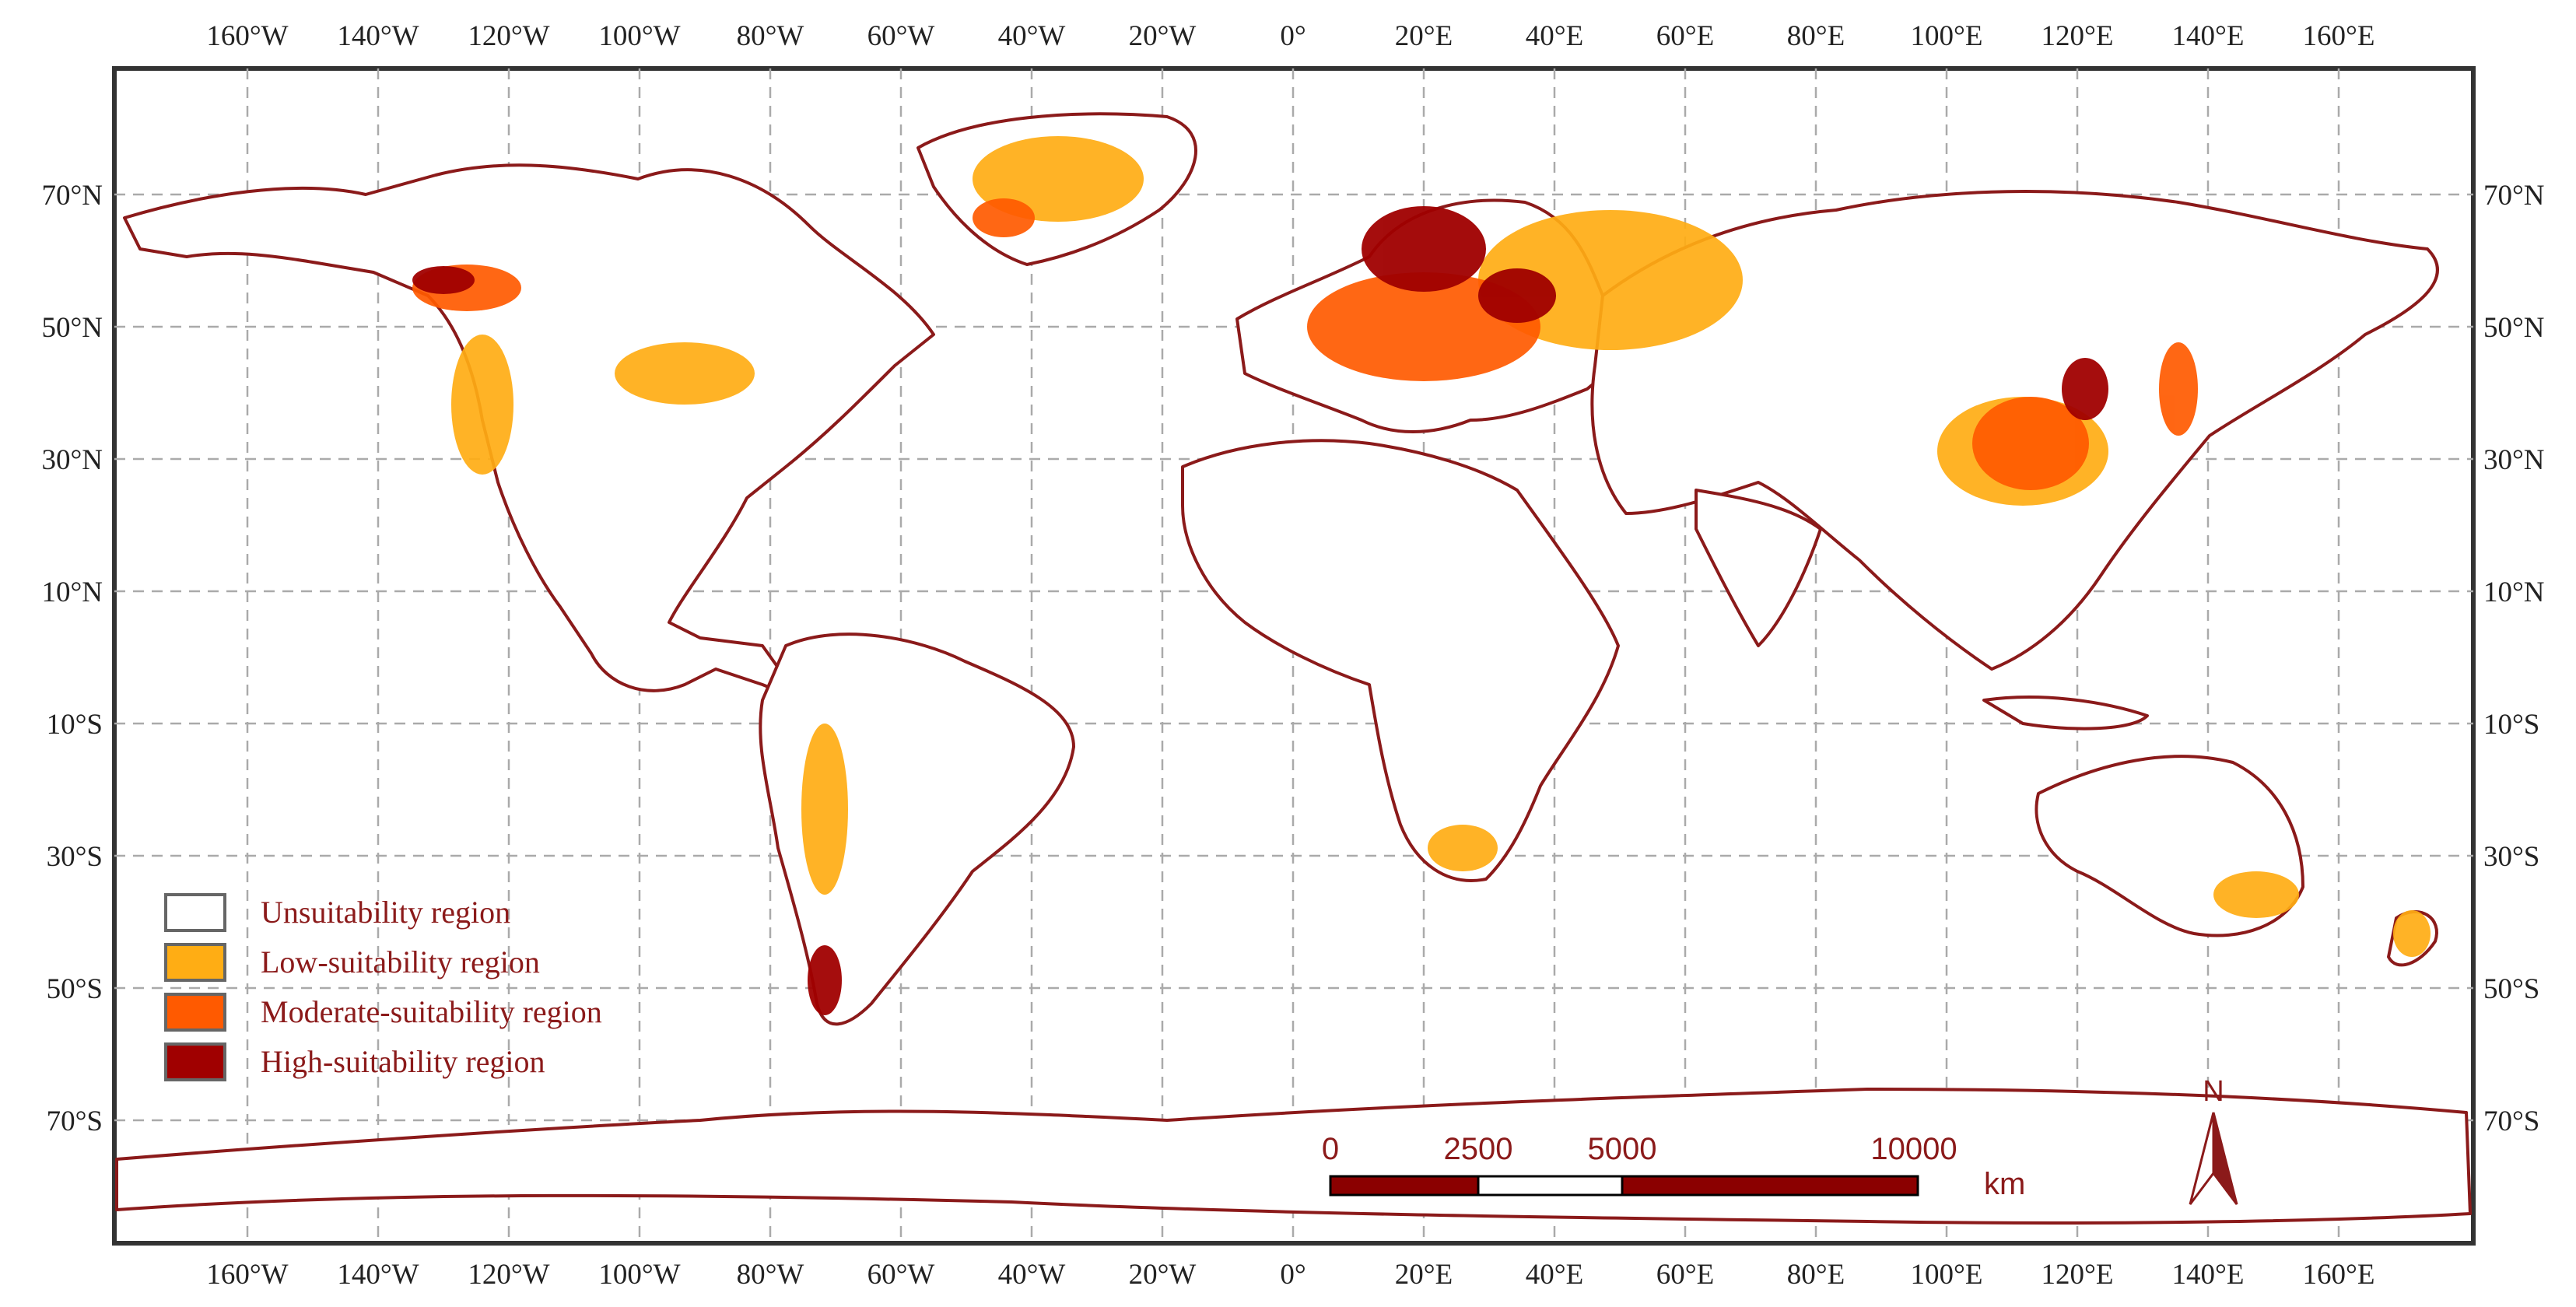 This screenshot has height=1307, width=2576. What do you see at coordinates (1673, 1166) in the screenshot?
I see `scale-bar: 0 2500 5000 10000 km` at bounding box center [1673, 1166].